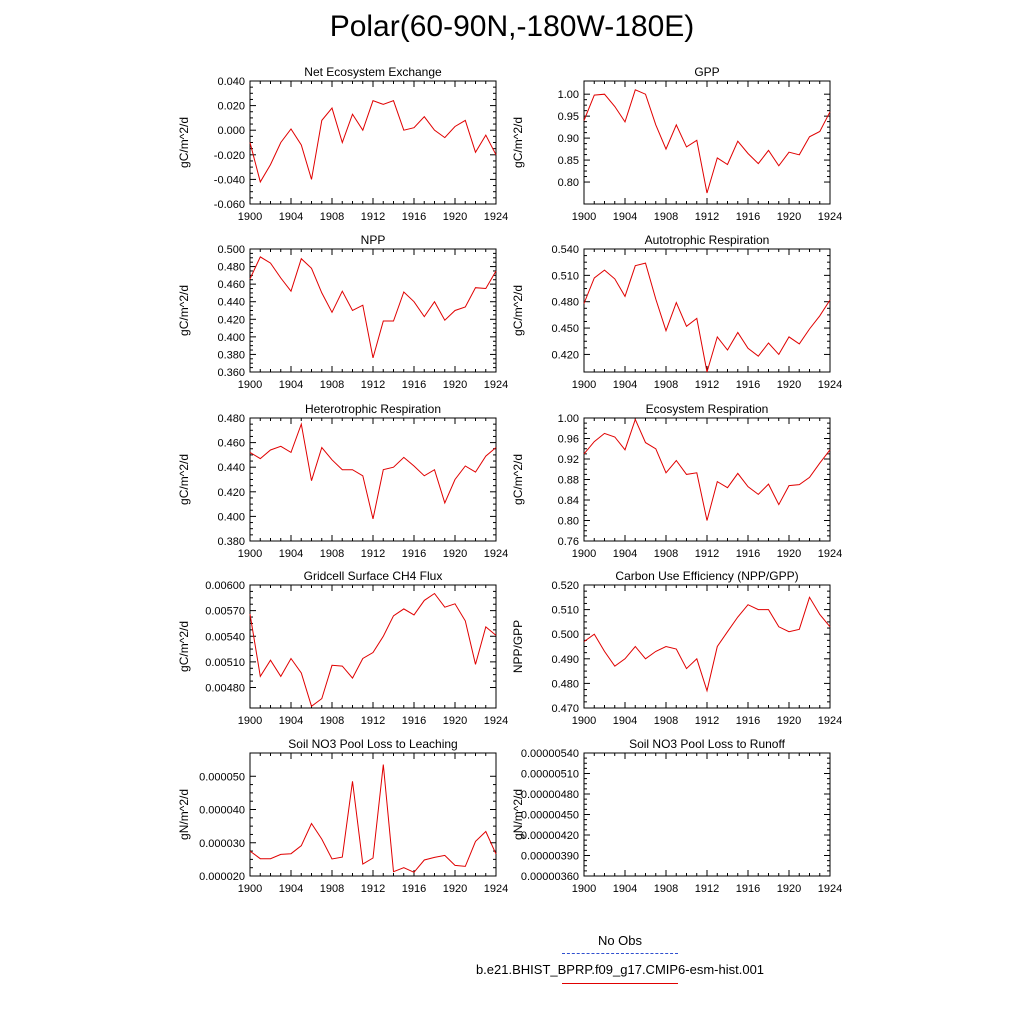 Image resolution: width=1024 pixels, height=1024 pixels. I want to click on x-tick-label: 1916, so click(748, 385).